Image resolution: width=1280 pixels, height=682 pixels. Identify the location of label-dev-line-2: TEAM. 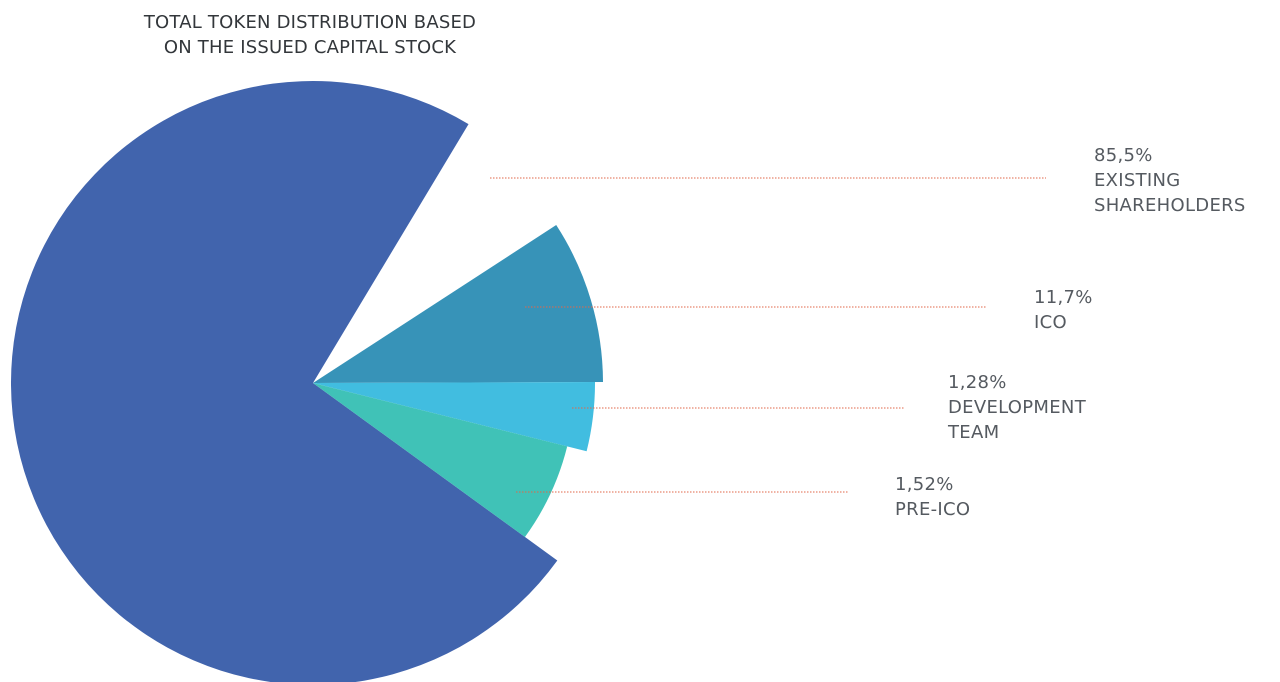
(974, 432).